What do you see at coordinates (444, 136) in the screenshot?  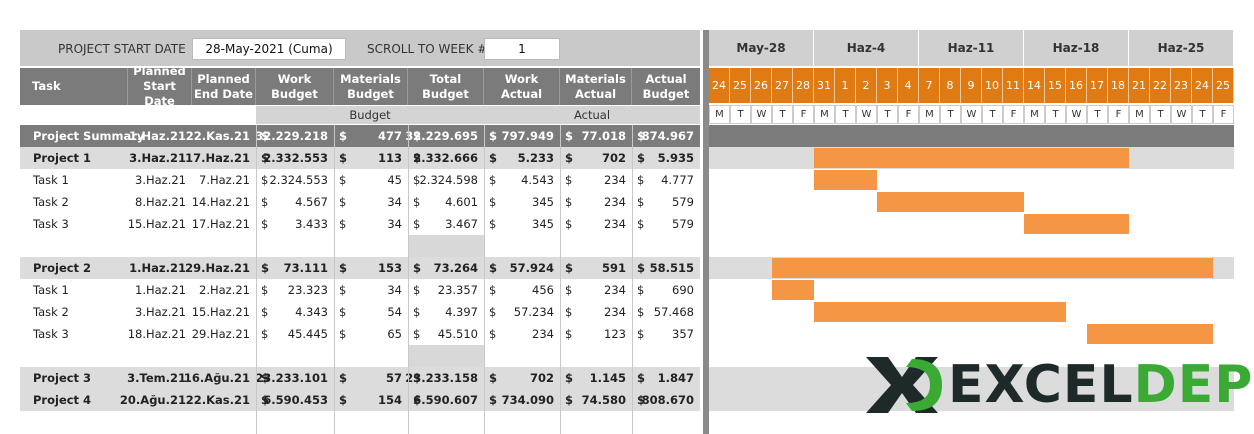 I see `cell-tb: $32.229.695` at bounding box center [444, 136].